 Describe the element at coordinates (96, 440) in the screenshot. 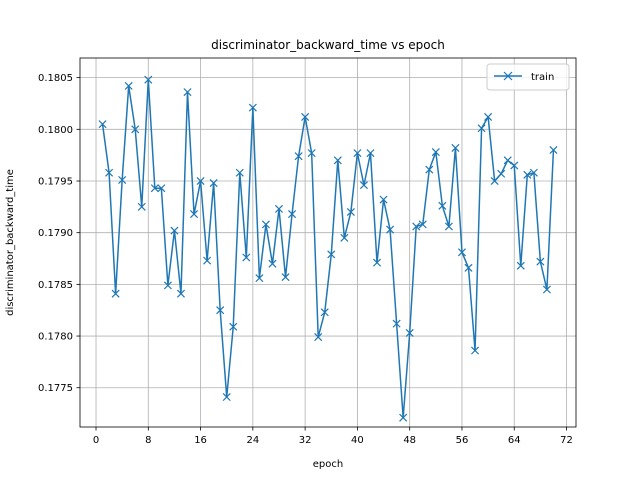

I see `x-tick-label: 0` at that location.